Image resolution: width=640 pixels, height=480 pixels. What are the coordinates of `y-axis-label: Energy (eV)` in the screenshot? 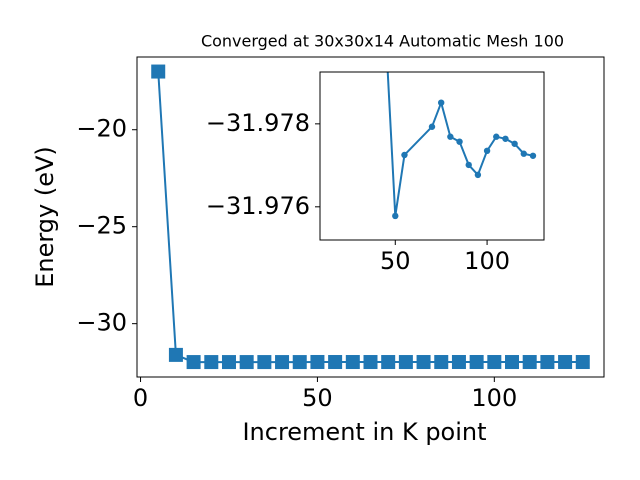 It's located at (45, 217).